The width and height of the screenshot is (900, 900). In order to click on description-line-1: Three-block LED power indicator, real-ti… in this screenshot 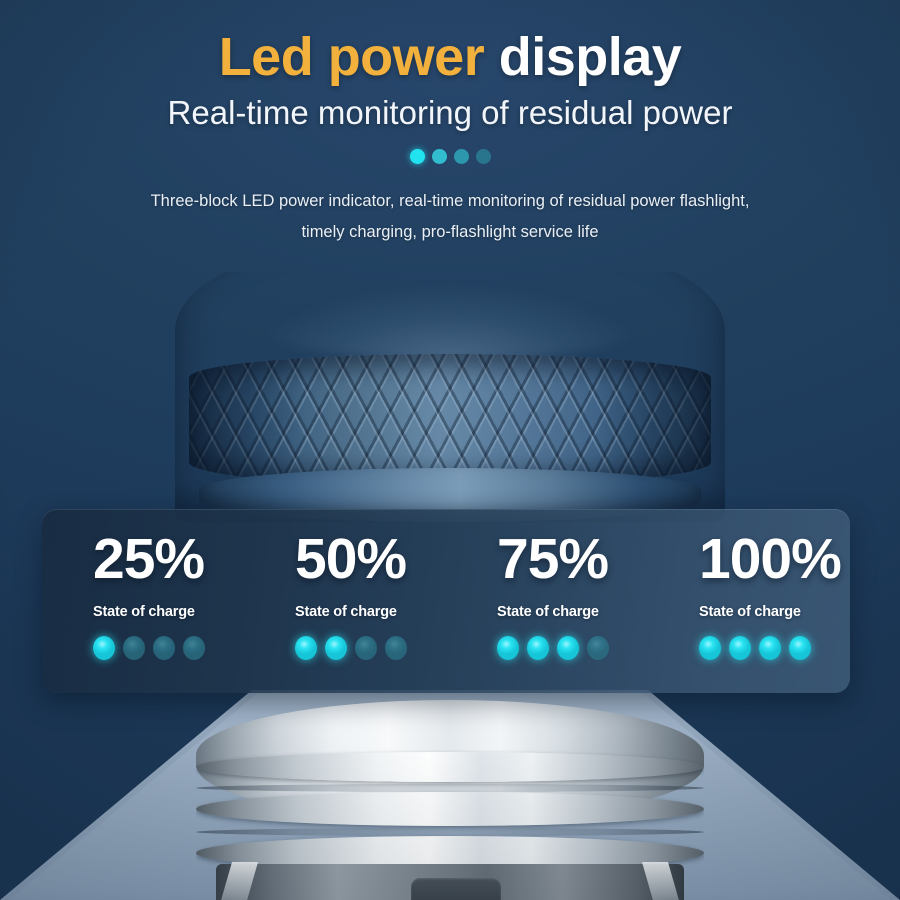, I will do `click(450, 201)`.